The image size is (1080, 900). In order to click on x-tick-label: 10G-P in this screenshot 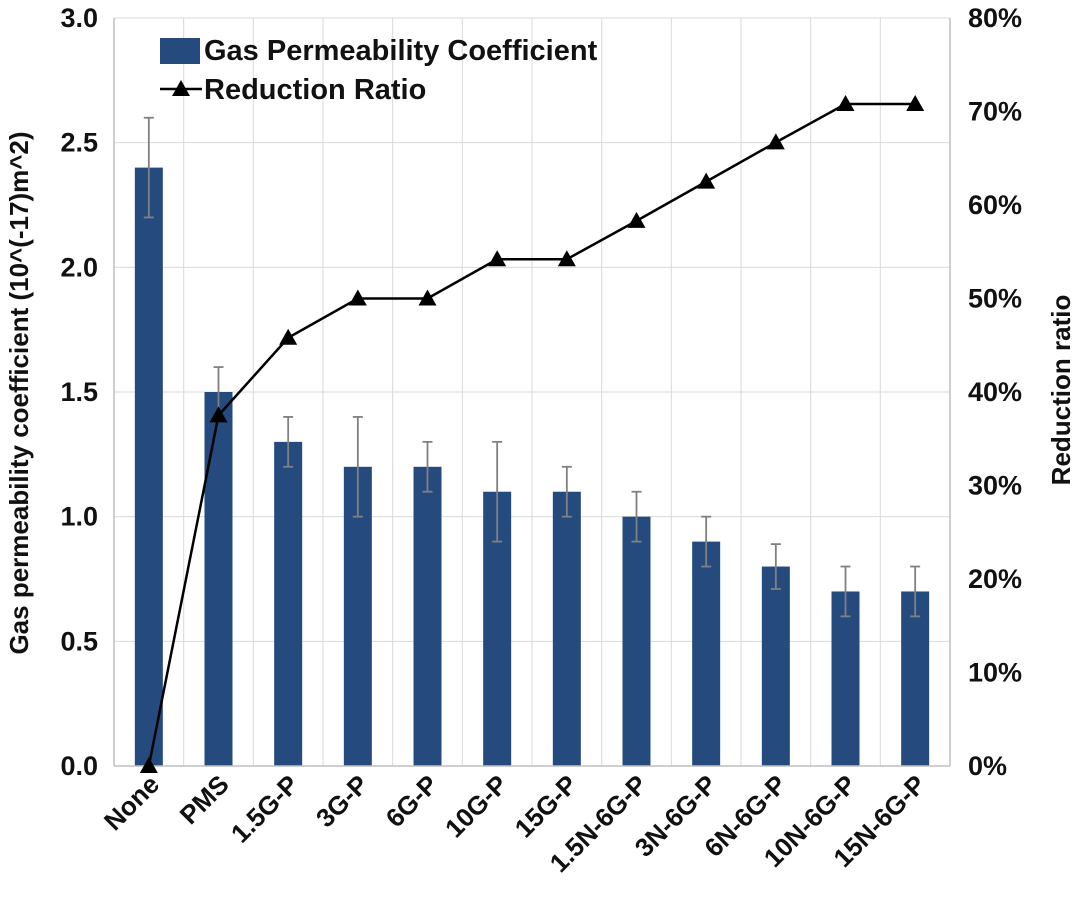, I will do `click(476, 806)`.